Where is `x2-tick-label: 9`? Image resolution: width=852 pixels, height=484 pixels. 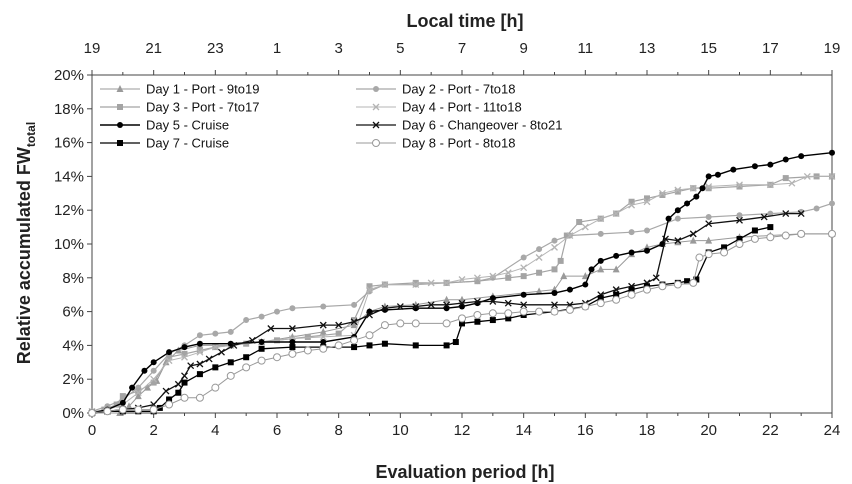
x2-tick-label: 9 is located at coordinates (523, 48).